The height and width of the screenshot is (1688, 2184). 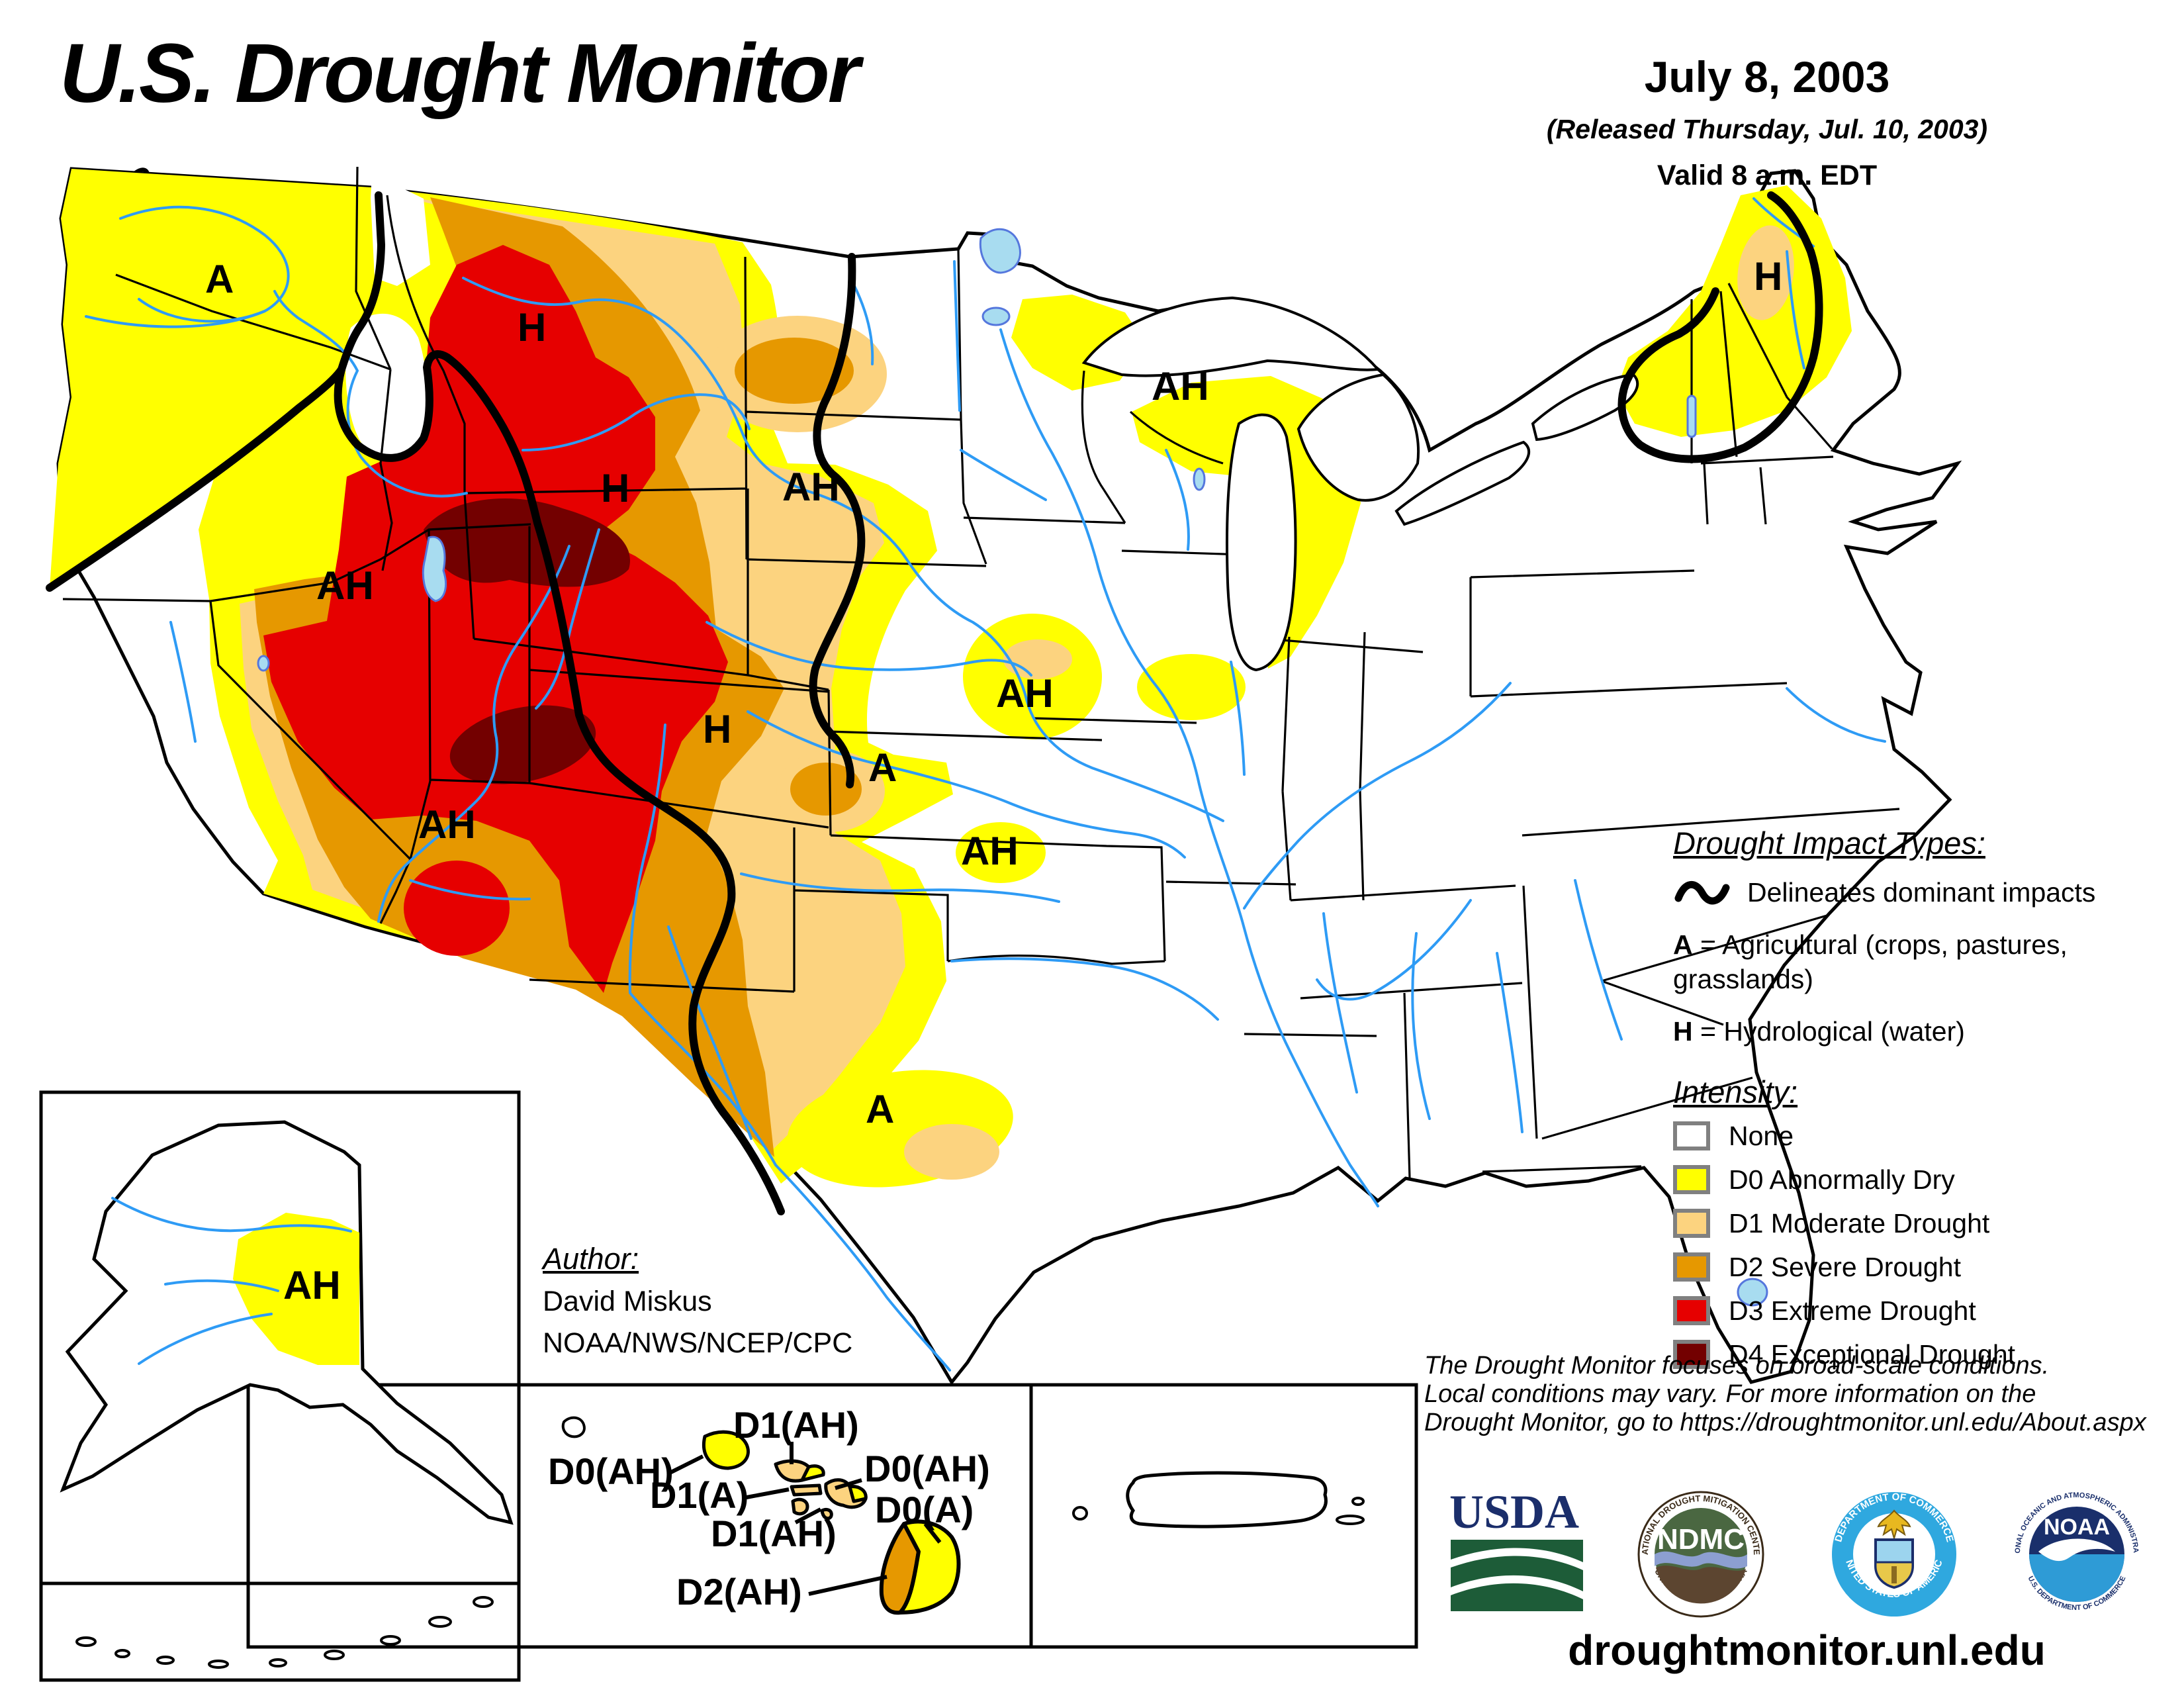 I want to click on label-alaska: AH, so click(x=312, y=1285).